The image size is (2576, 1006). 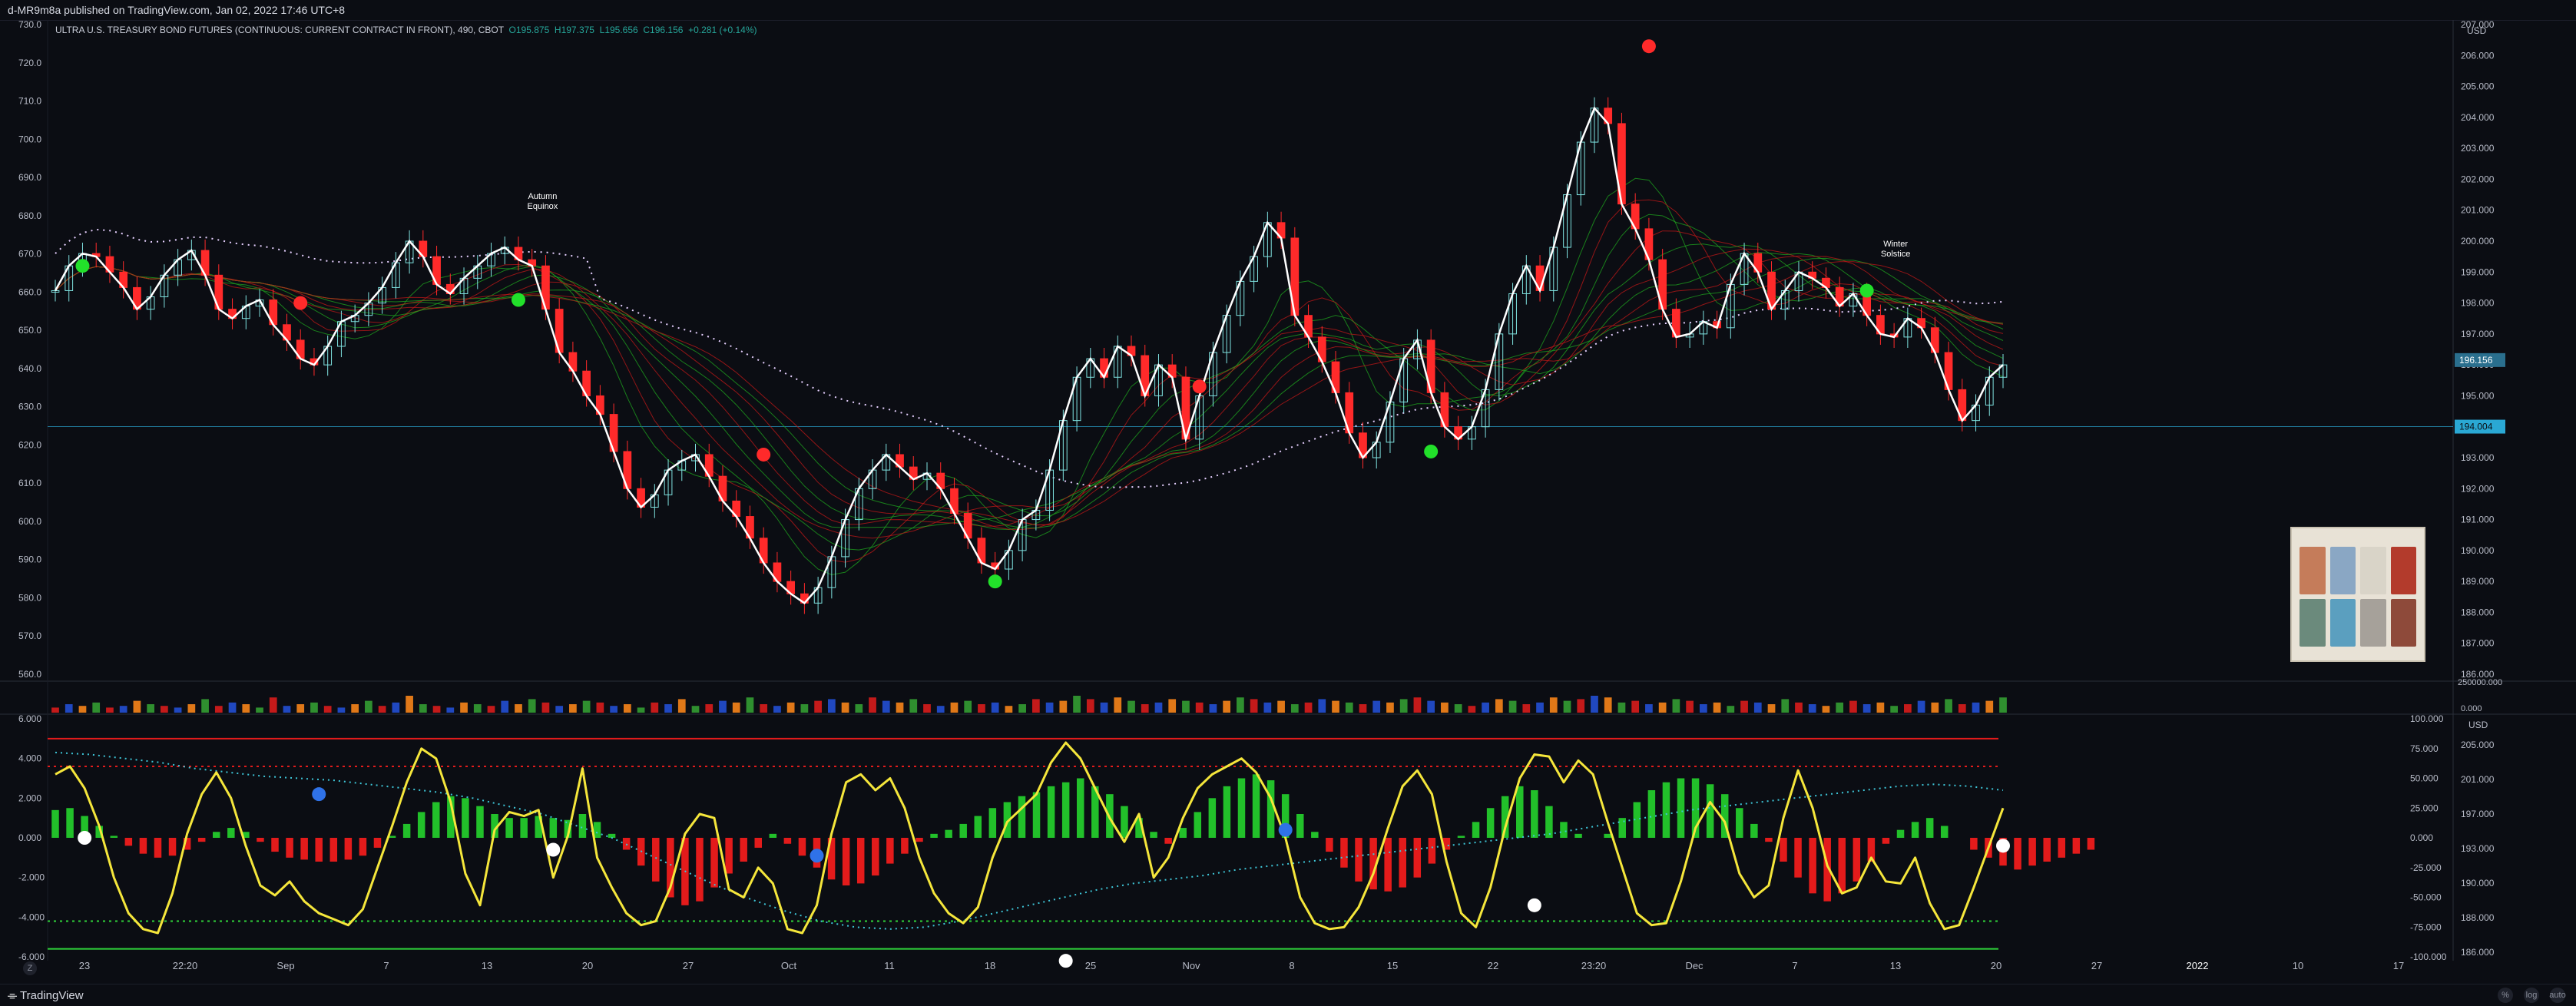 What do you see at coordinates (1191, 965) in the screenshot?
I see `x-axis-tick: Nov` at bounding box center [1191, 965].